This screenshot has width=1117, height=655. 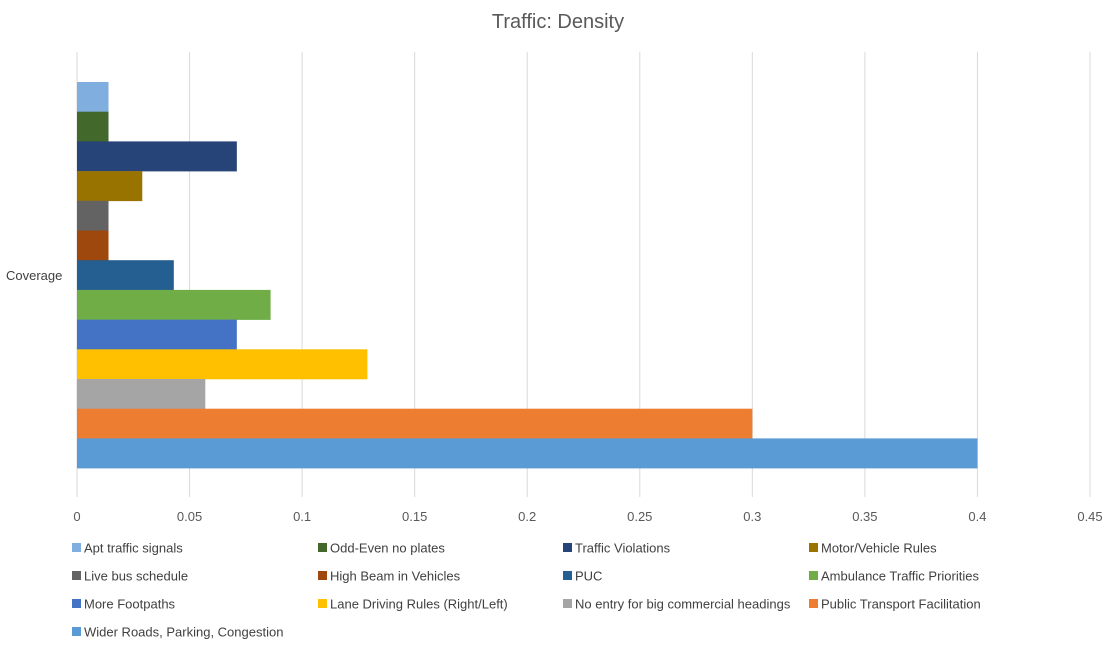 What do you see at coordinates (588, 576) in the screenshot?
I see `legend-label: PUC` at bounding box center [588, 576].